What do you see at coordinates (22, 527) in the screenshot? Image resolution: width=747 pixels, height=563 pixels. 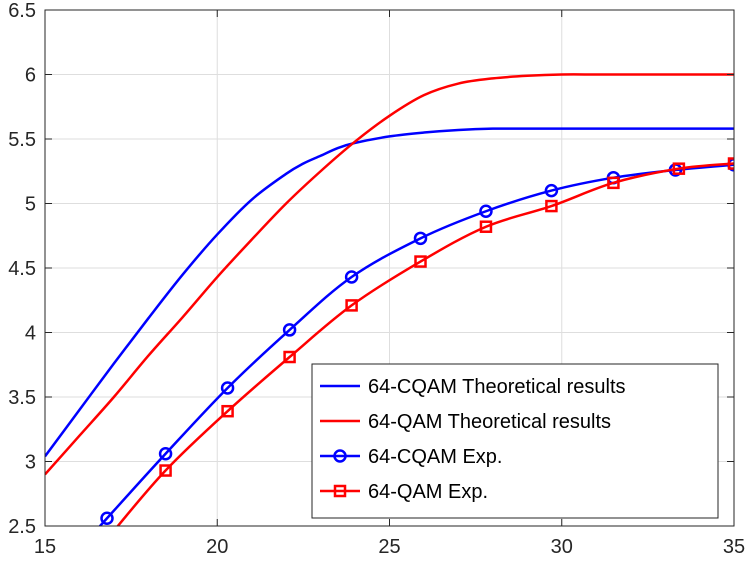 I see `y-tick-label: 2.5` at bounding box center [22, 527].